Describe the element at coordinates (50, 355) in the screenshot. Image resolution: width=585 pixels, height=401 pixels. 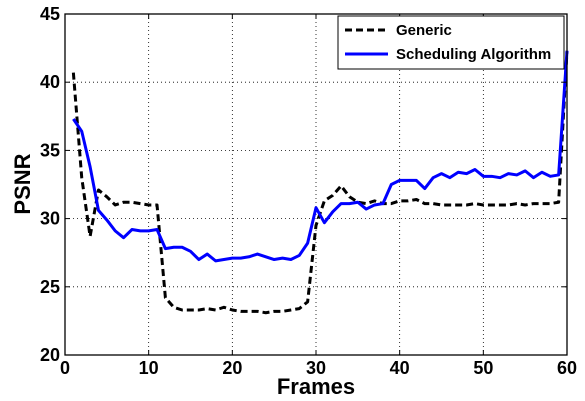
I see `y-tick-label: 20` at that location.